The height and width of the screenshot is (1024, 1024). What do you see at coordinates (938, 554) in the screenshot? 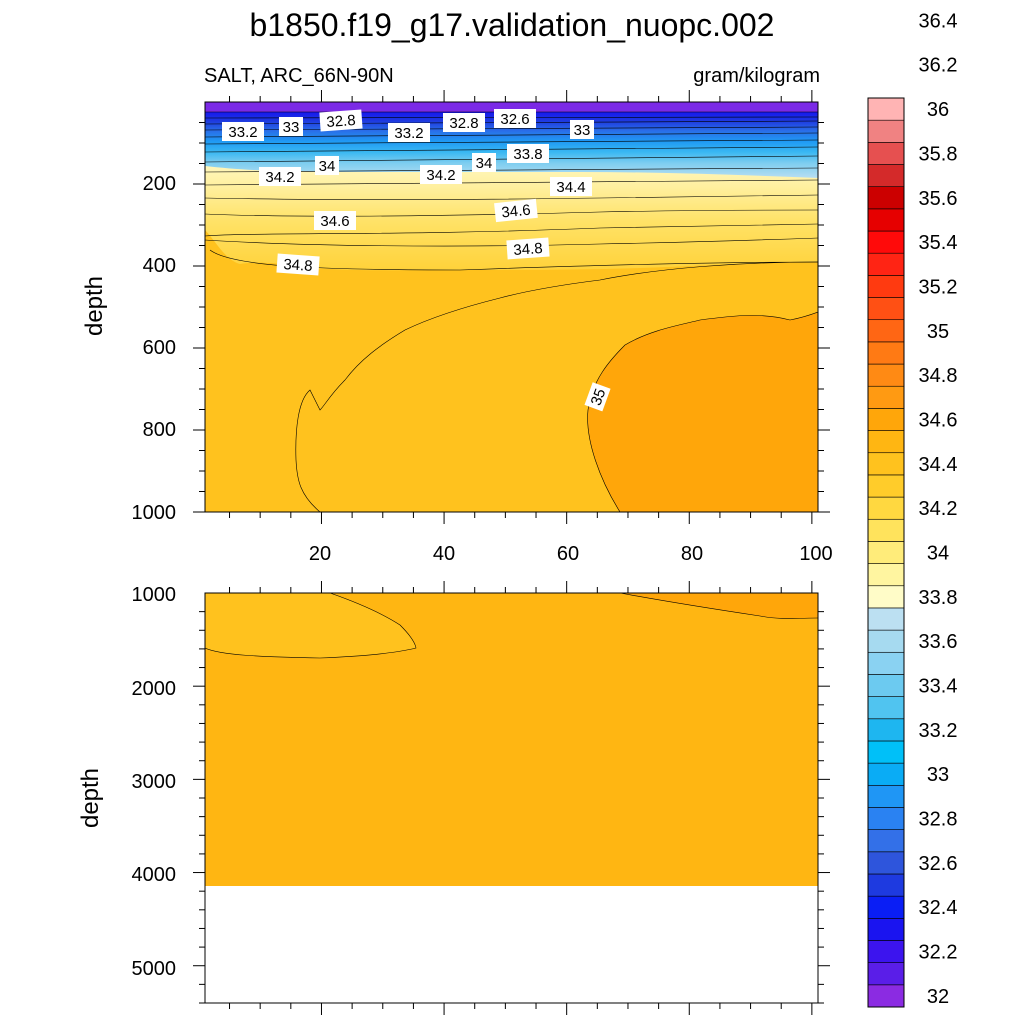
I see `colorbar-label: 34` at bounding box center [938, 554].